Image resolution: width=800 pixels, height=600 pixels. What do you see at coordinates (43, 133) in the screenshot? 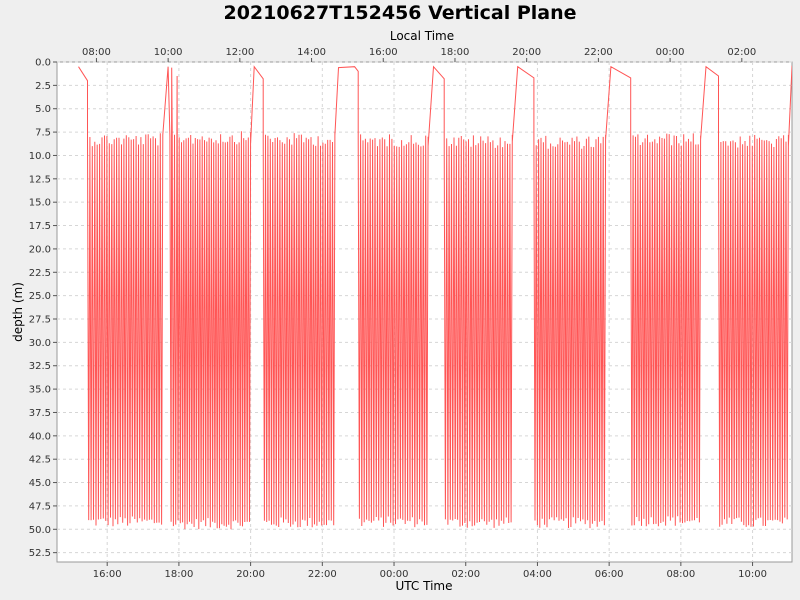
I see `y-tick-label: 7.5` at bounding box center [43, 133].